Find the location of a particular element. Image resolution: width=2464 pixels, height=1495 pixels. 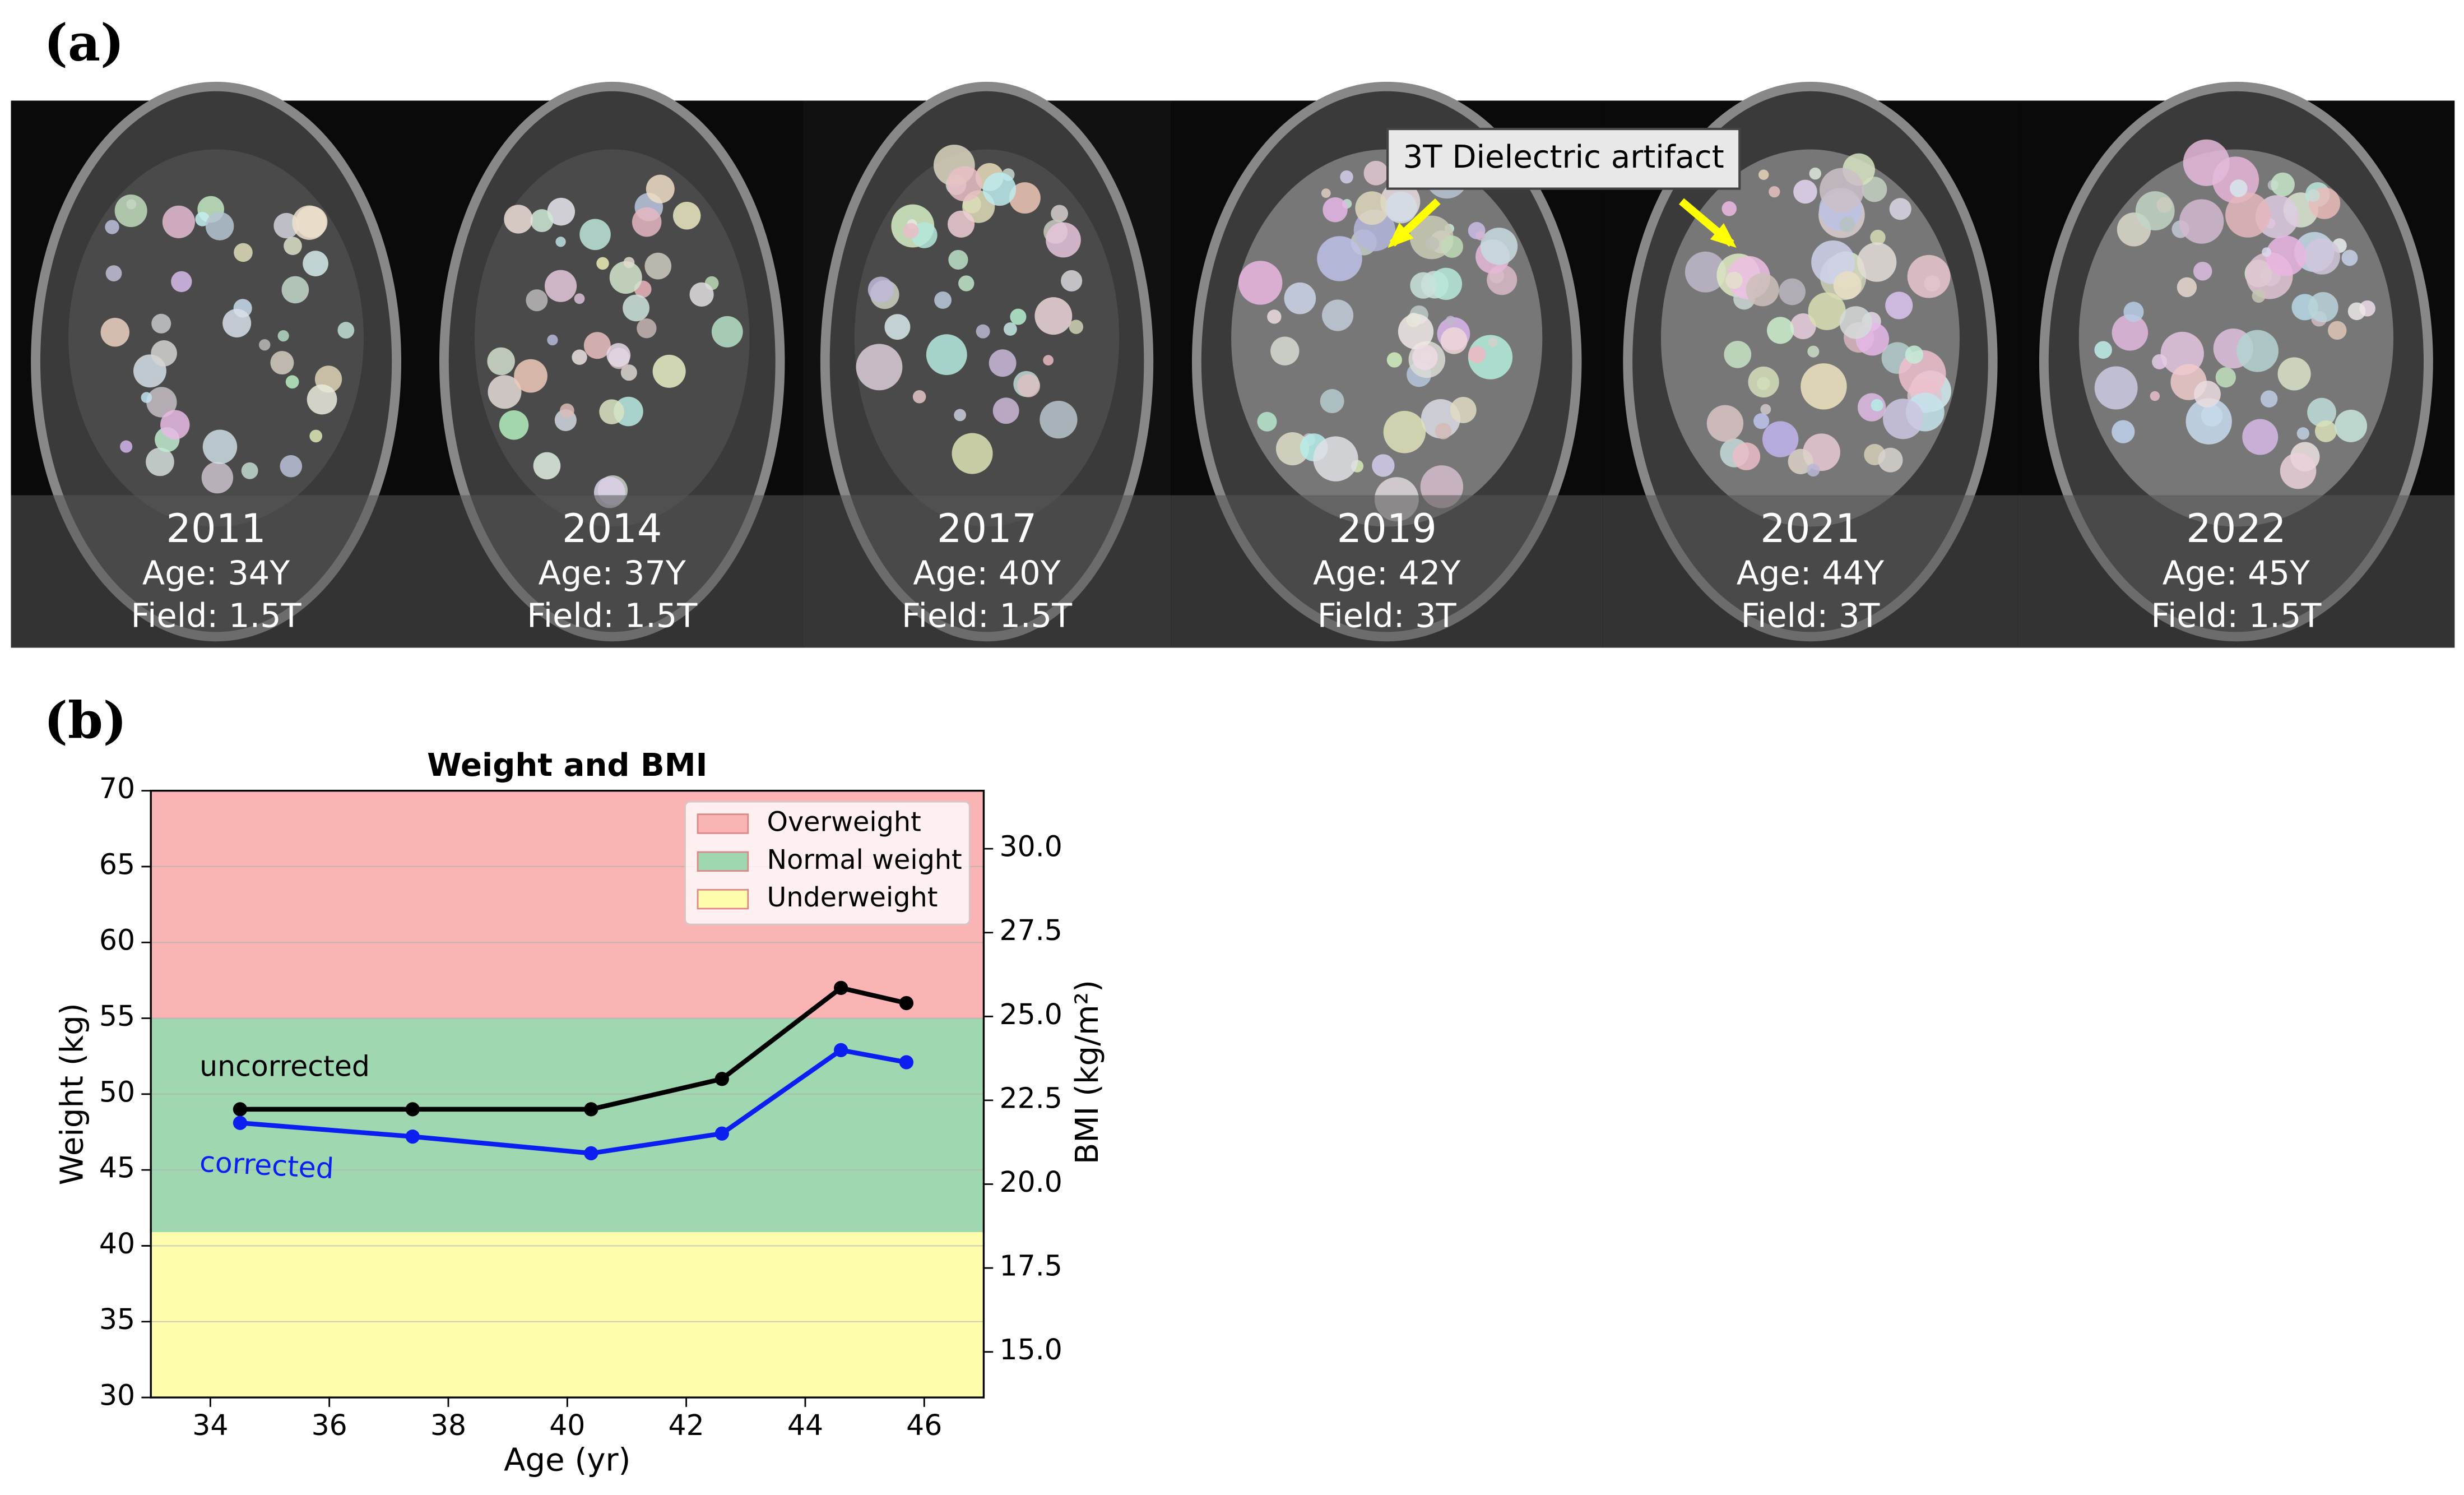

x-tick-label: 34 is located at coordinates (210, 1425).